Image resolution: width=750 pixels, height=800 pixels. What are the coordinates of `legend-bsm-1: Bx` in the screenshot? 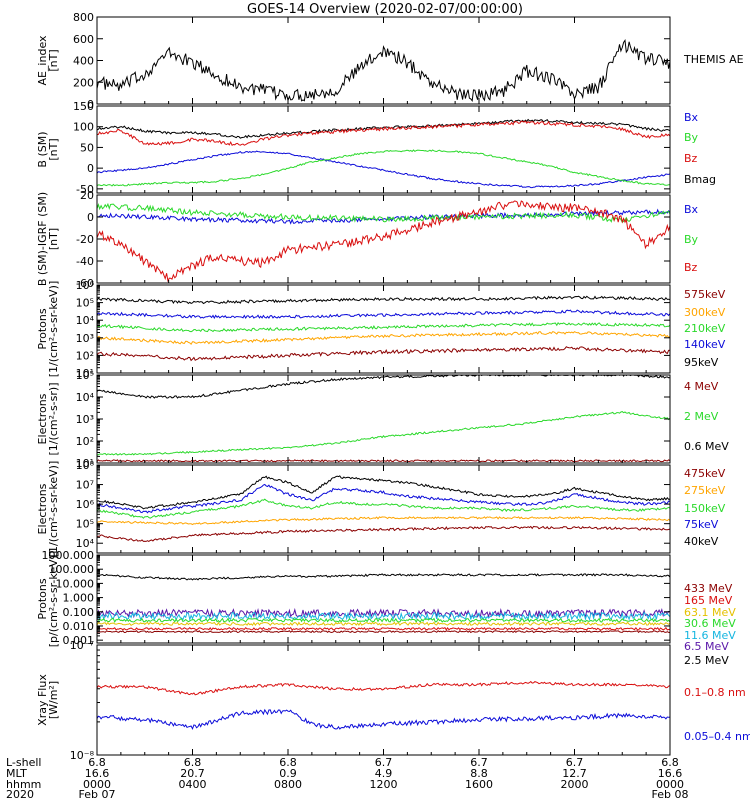 It's located at (691, 117).